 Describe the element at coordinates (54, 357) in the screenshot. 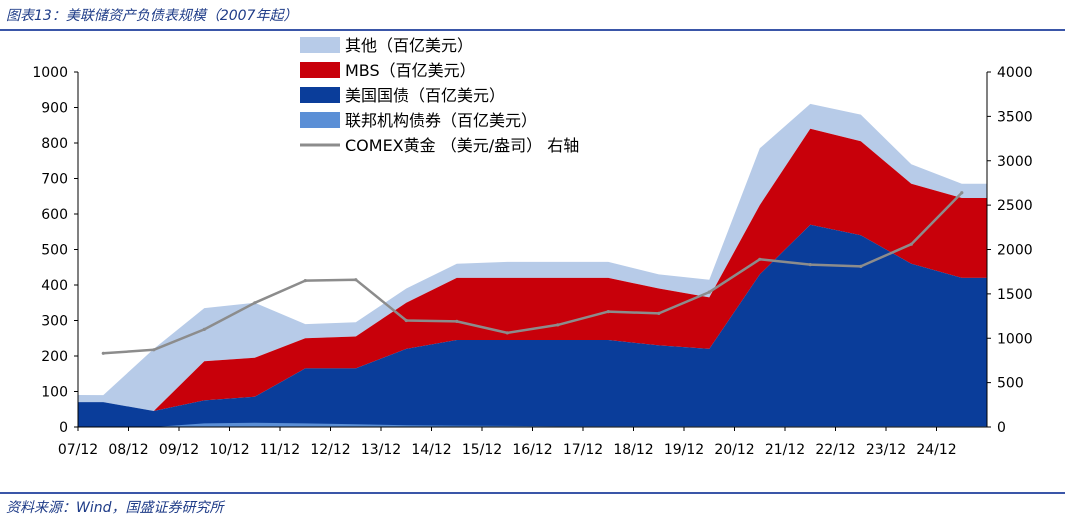

I see `left-tick-label: 200` at that location.